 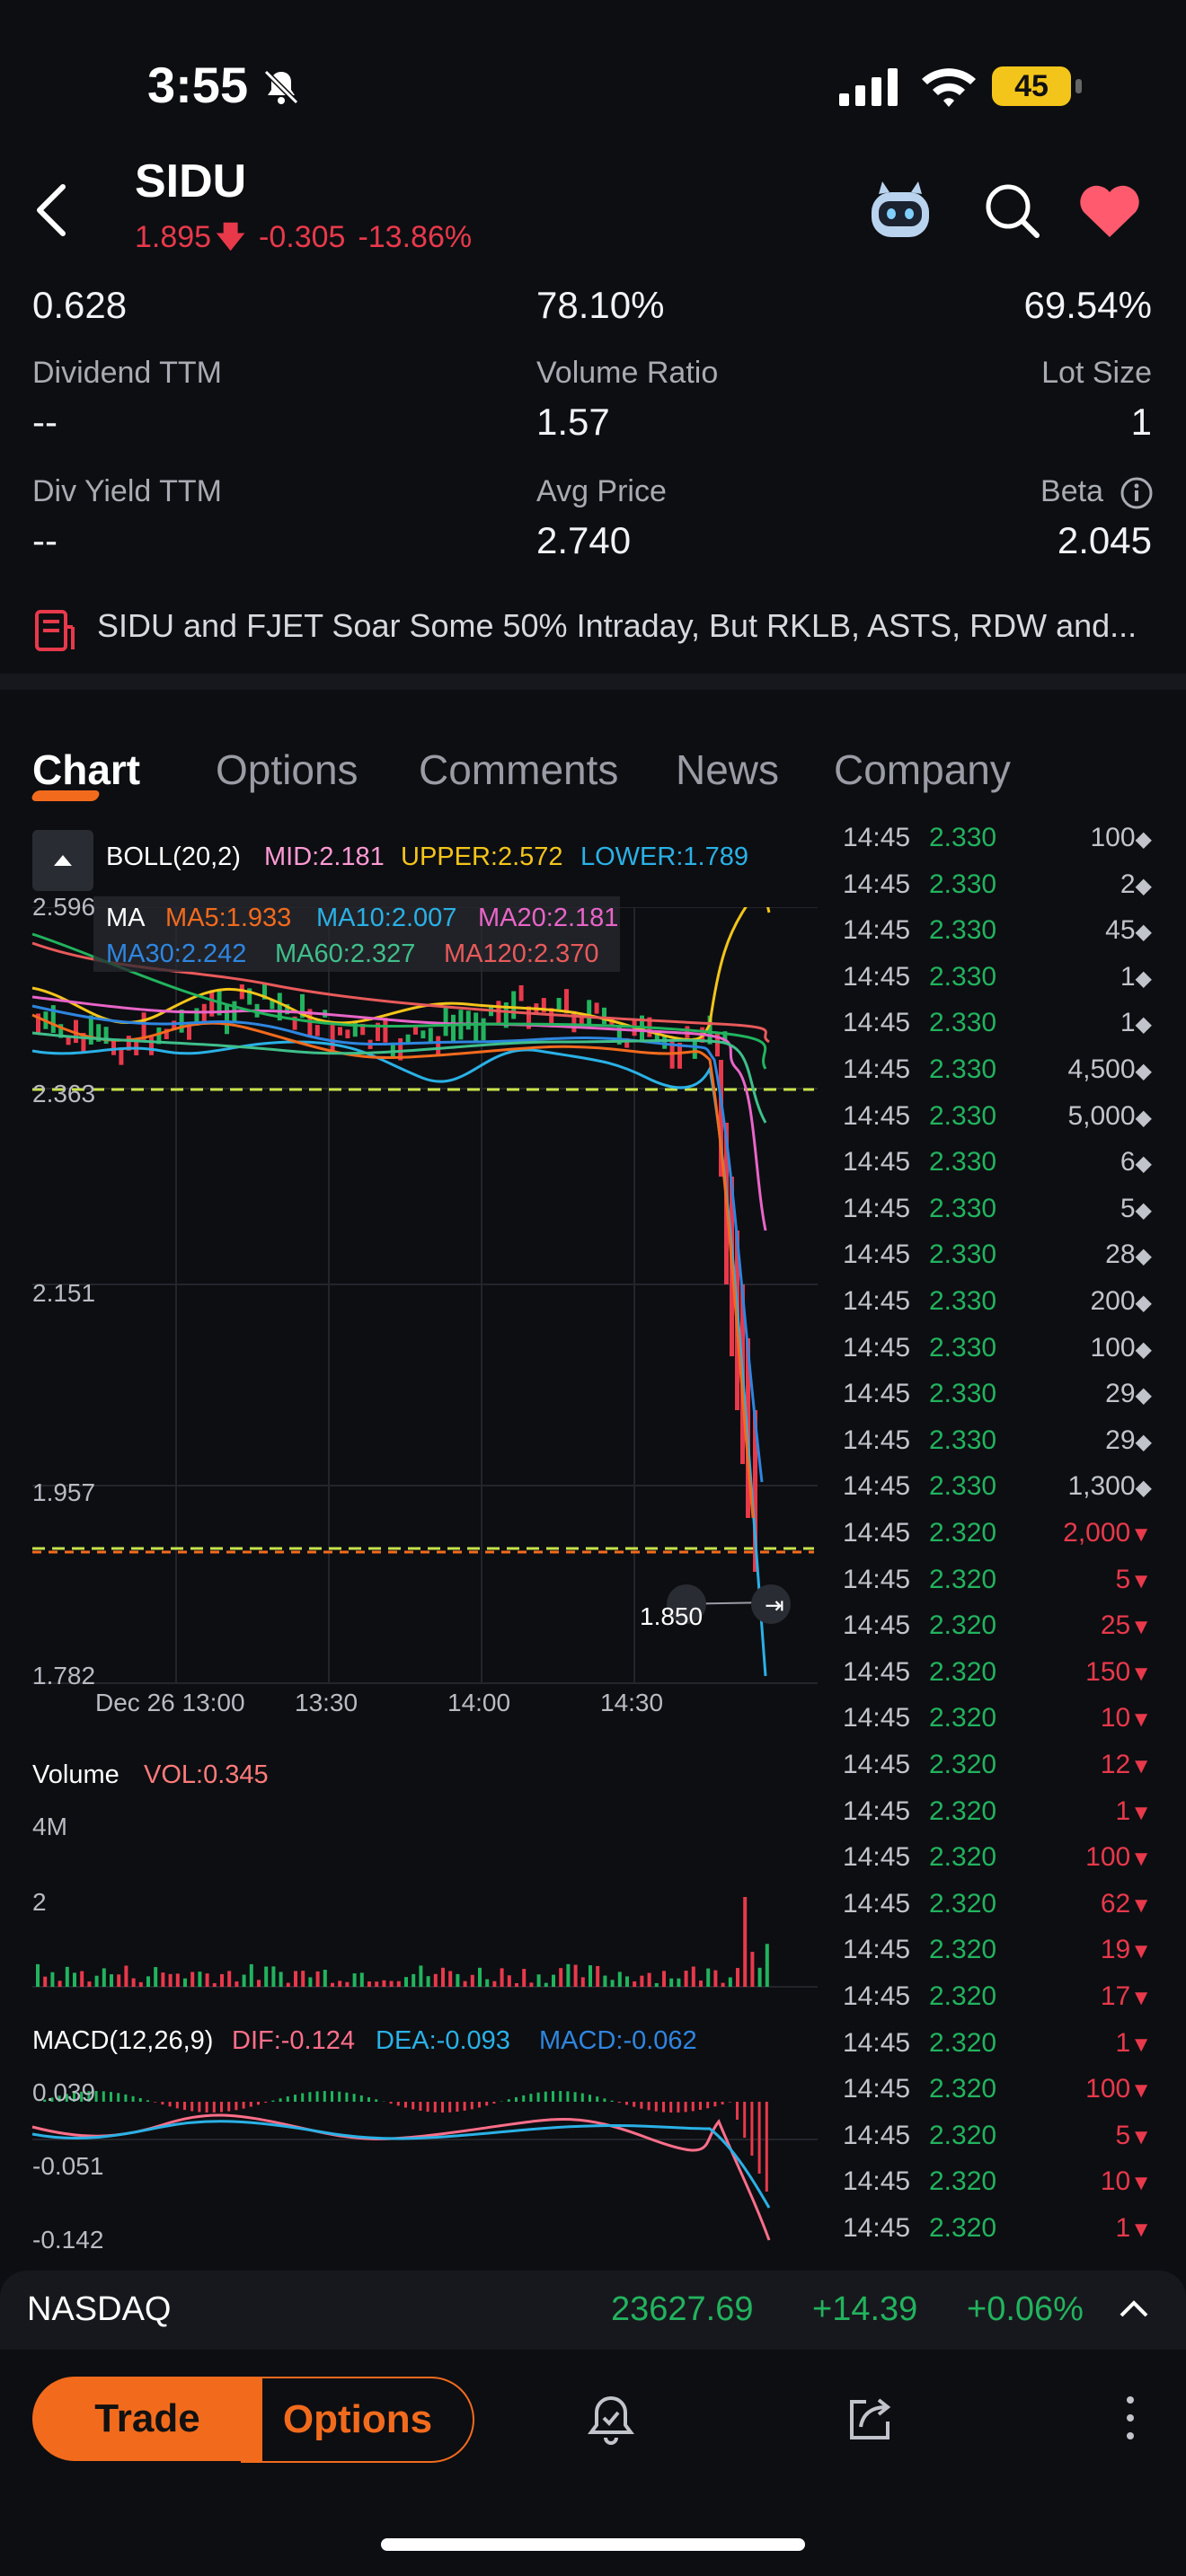 What do you see at coordinates (1134, 2307) in the screenshot?
I see `chevron-up-icon` at bounding box center [1134, 2307].